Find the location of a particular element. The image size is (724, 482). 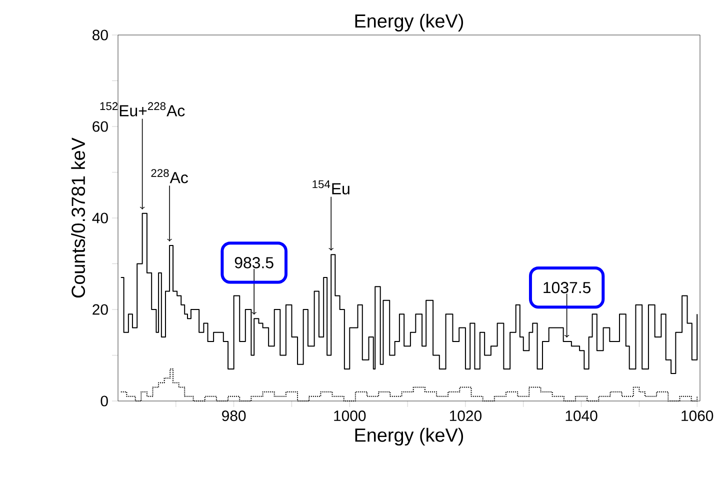

x-tick-label: 980 is located at coordinates (234, 416).